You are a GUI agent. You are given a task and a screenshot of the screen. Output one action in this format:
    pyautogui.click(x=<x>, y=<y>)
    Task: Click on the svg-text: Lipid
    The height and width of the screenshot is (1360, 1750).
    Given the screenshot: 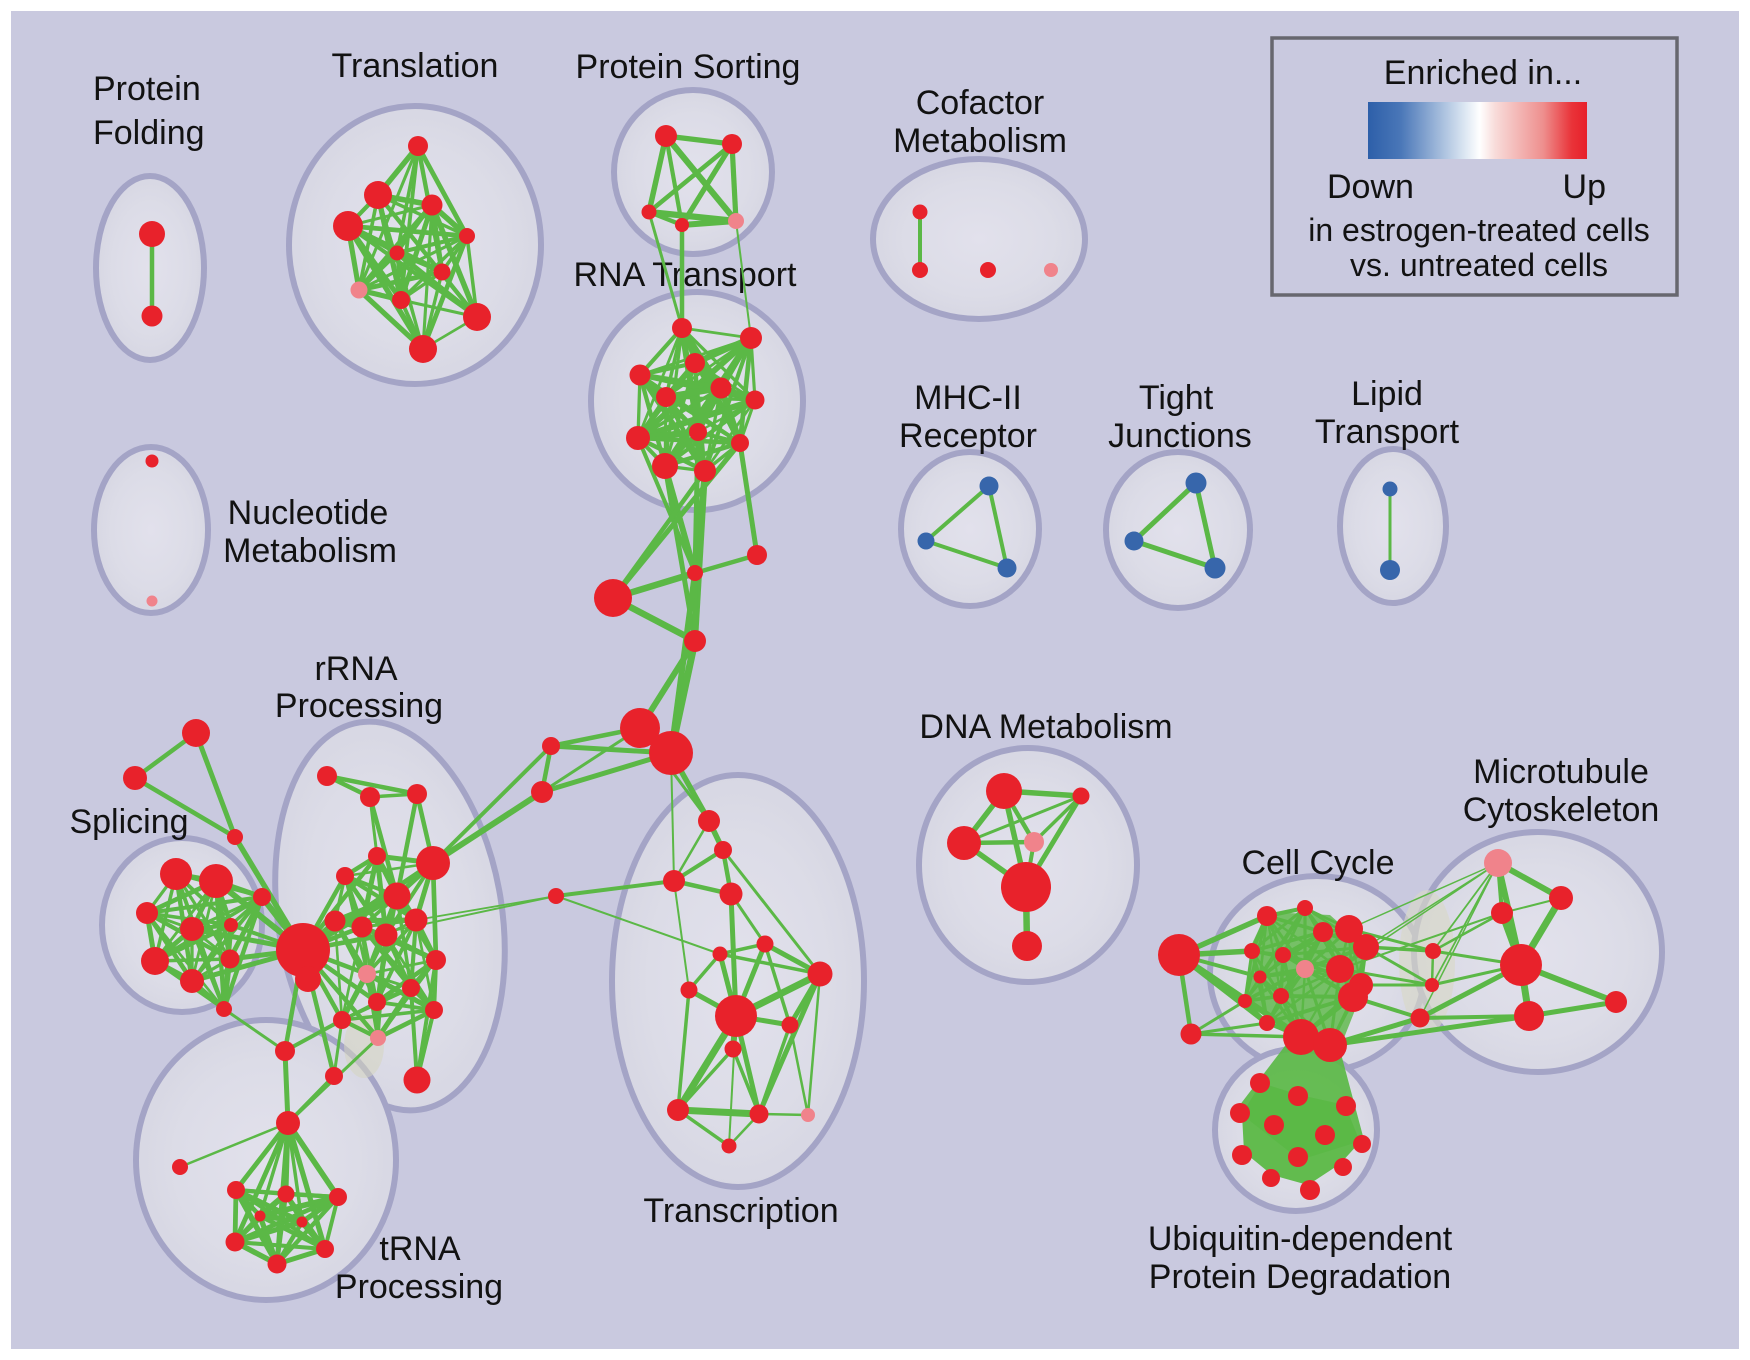 What is the action you would take?
    pyautogui.click(x=1387, y=394)
    